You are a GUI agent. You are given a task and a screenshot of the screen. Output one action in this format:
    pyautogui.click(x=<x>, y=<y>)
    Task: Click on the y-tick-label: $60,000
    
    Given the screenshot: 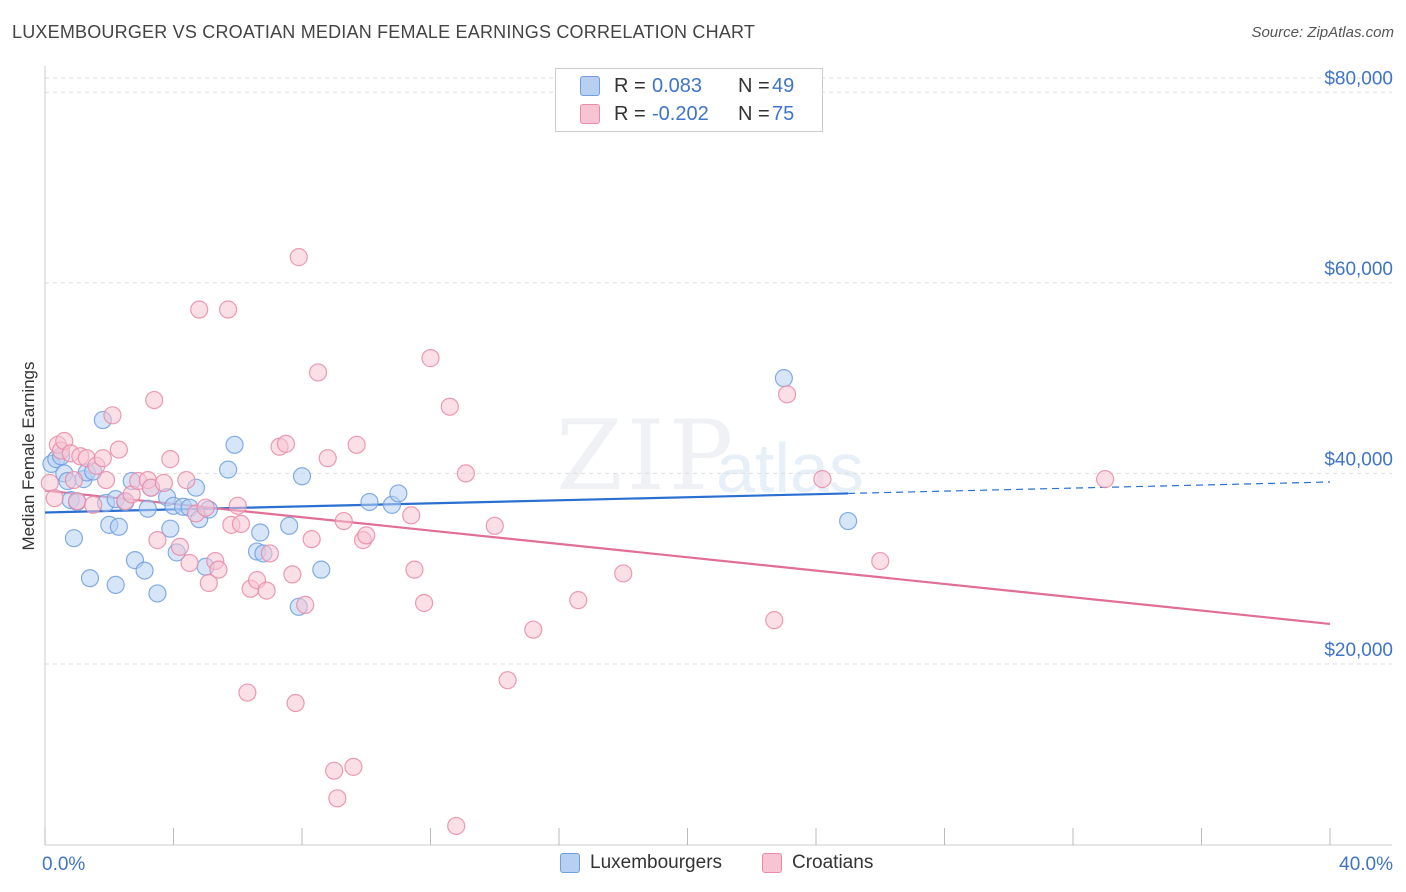 What is the action you would take?
    pyautogui.click(x=1358, y=269)
    